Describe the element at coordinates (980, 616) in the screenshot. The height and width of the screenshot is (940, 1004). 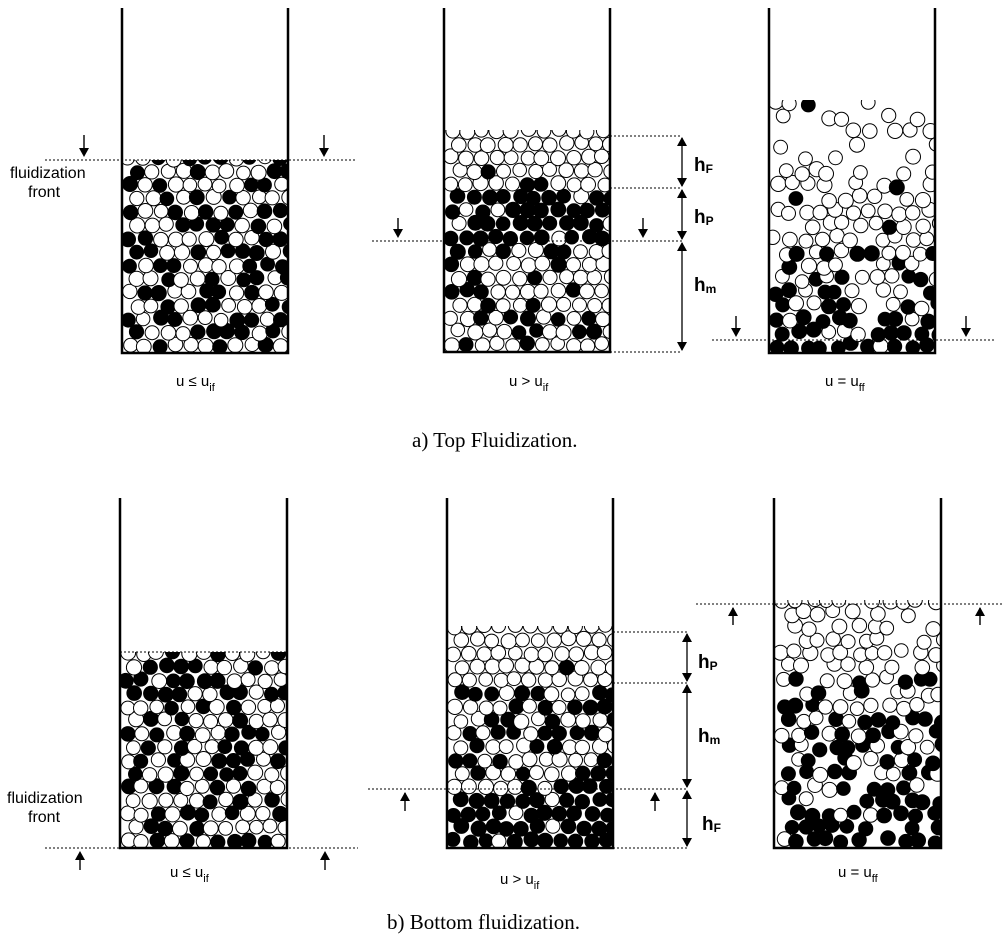
I see `arrow-up-icon` at that location.